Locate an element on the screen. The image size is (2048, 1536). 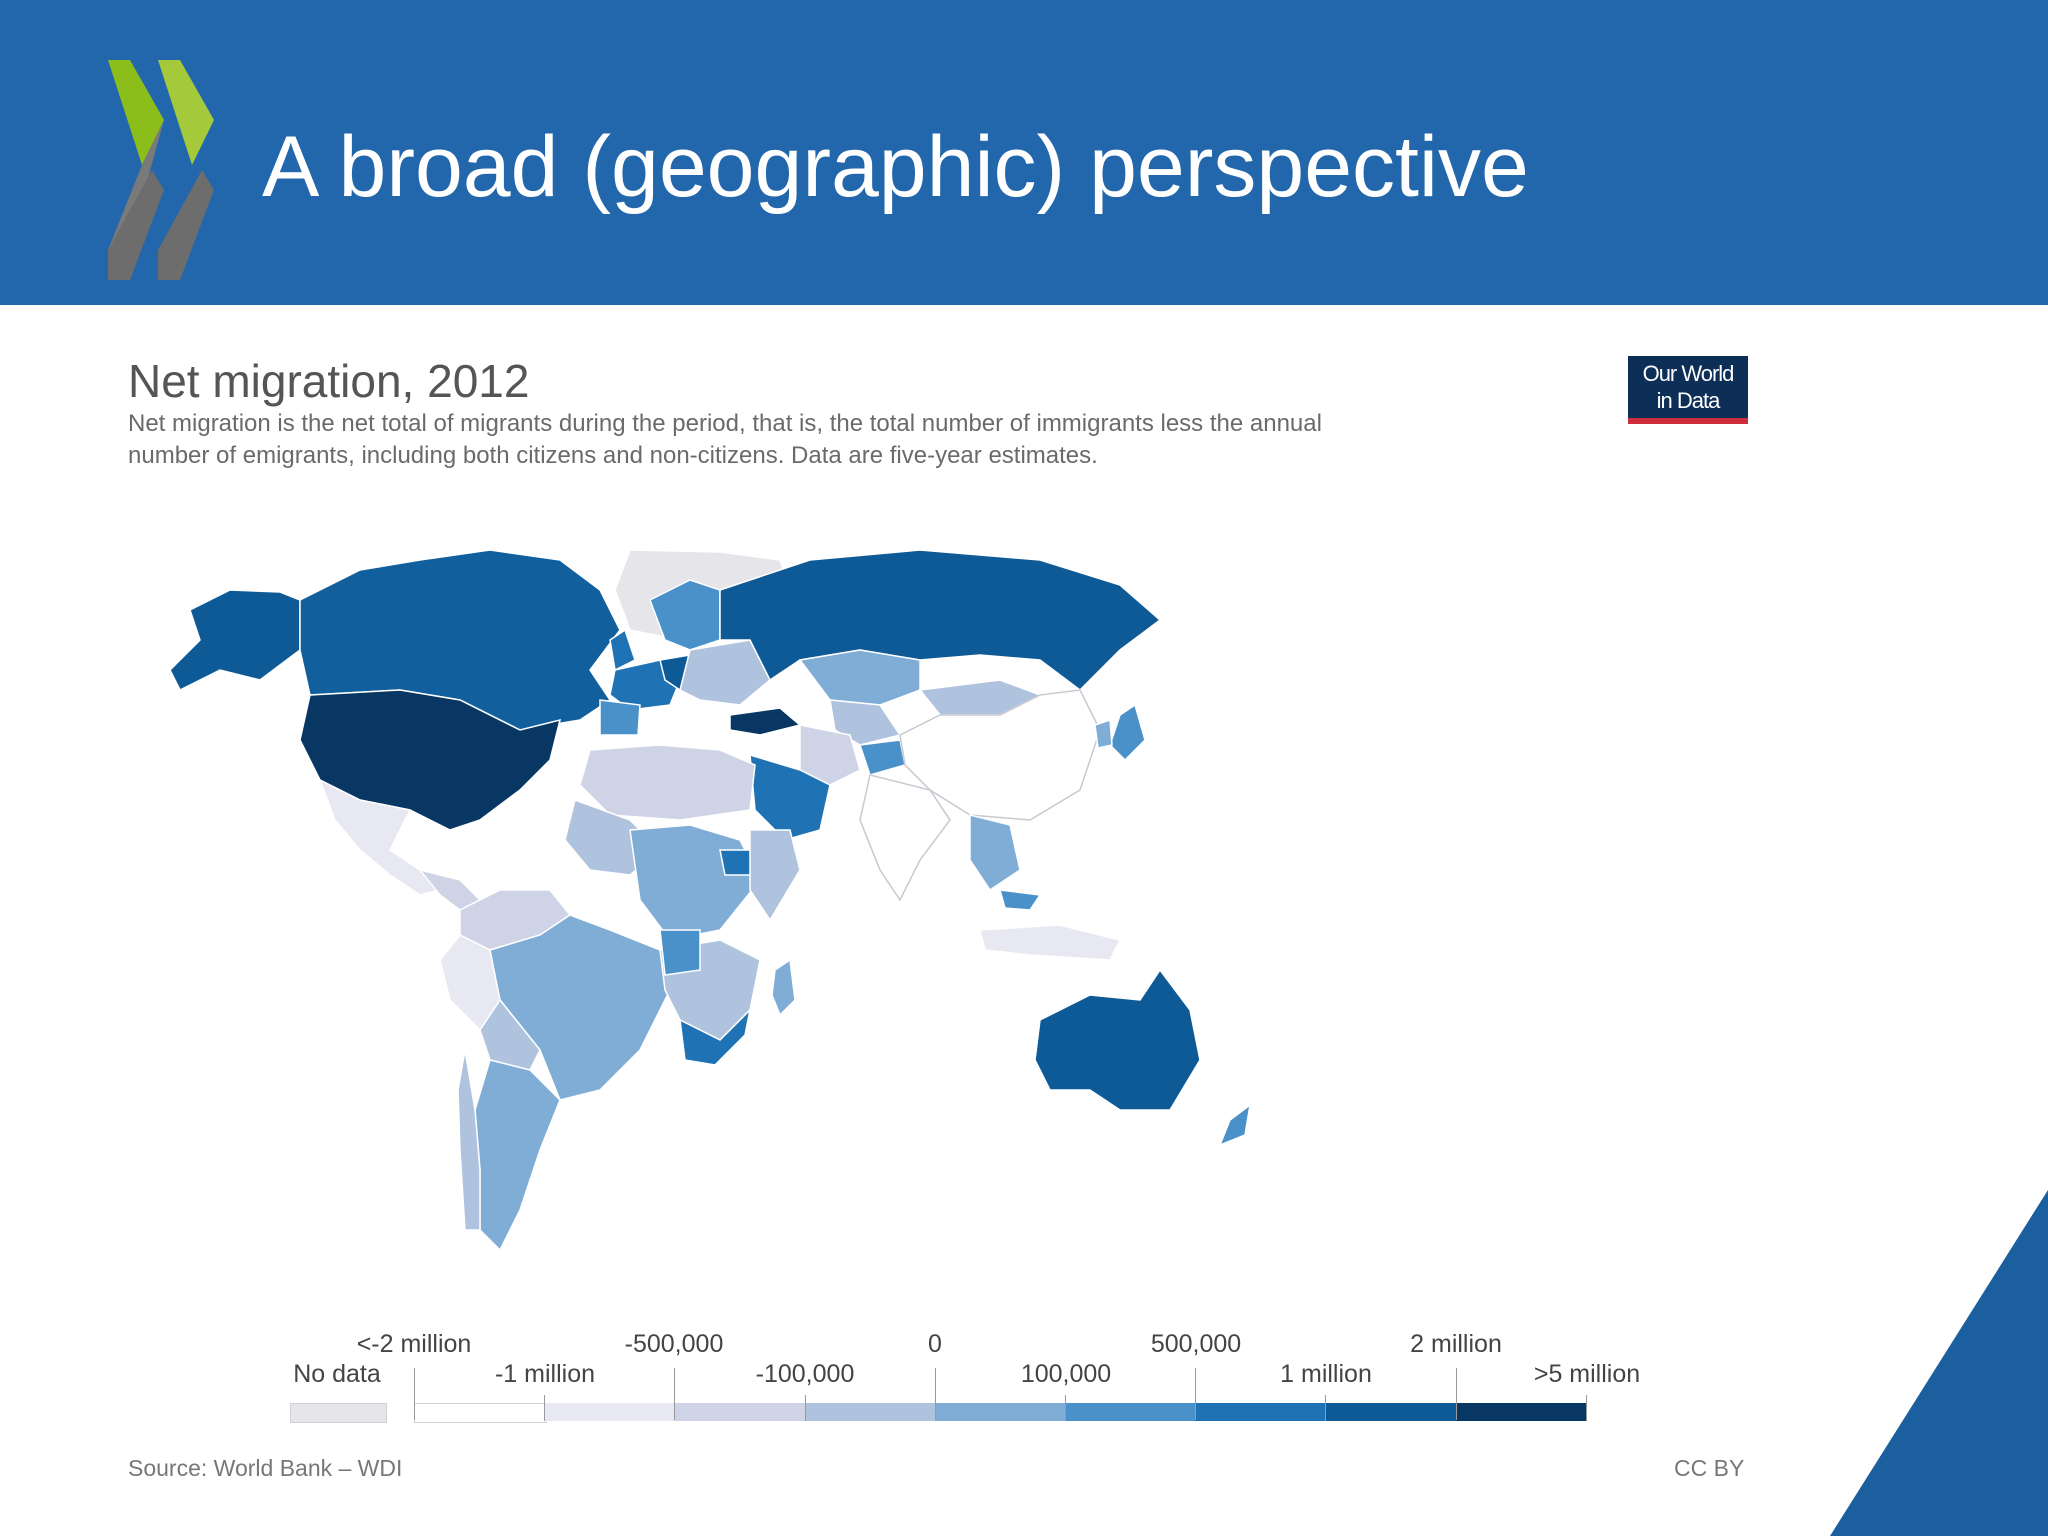
region-russia is located at coordinates (940, 620).